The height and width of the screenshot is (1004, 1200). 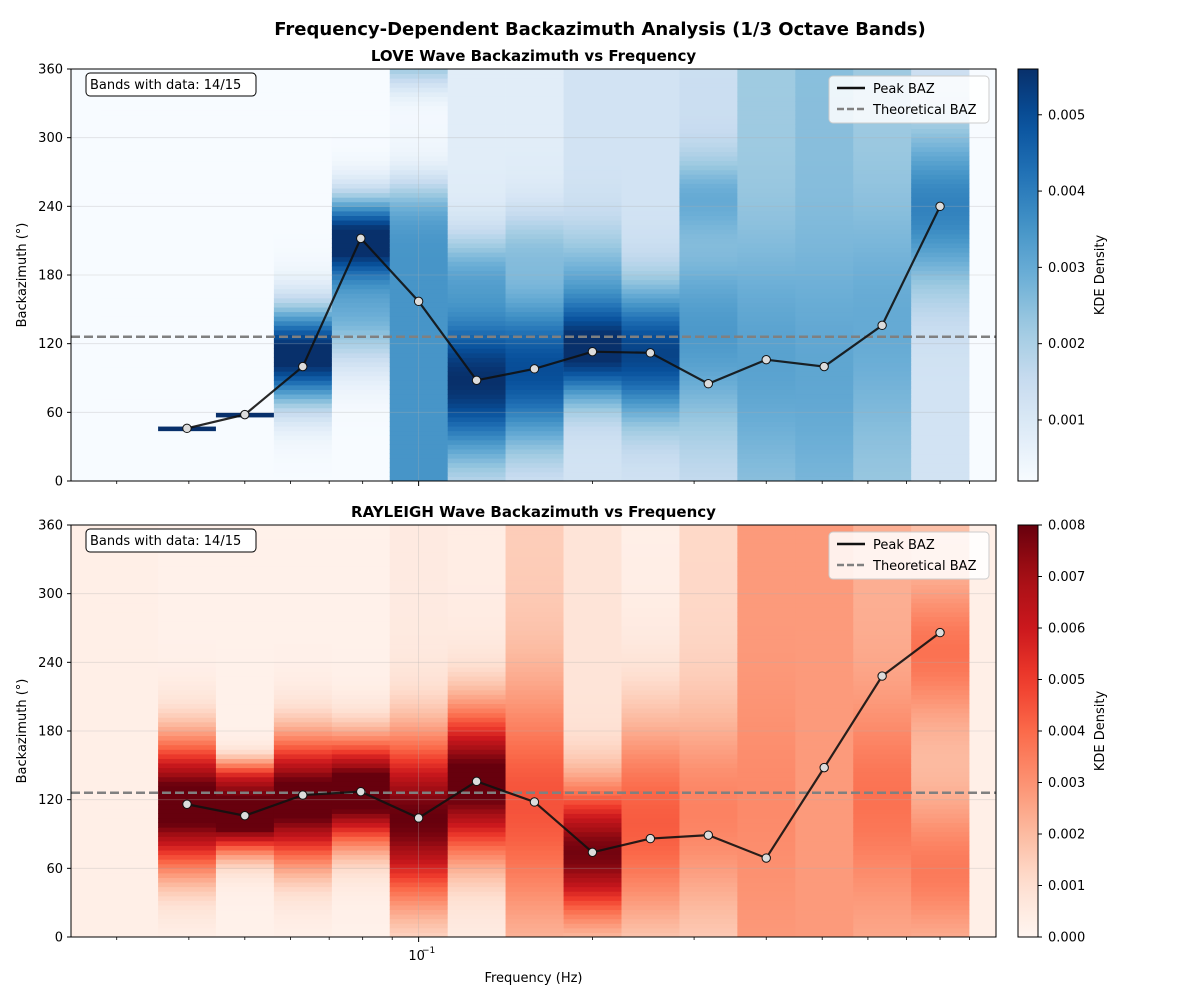 I want to click on colorbar-tick-label: 0.002, so click(x=1066, y=344).